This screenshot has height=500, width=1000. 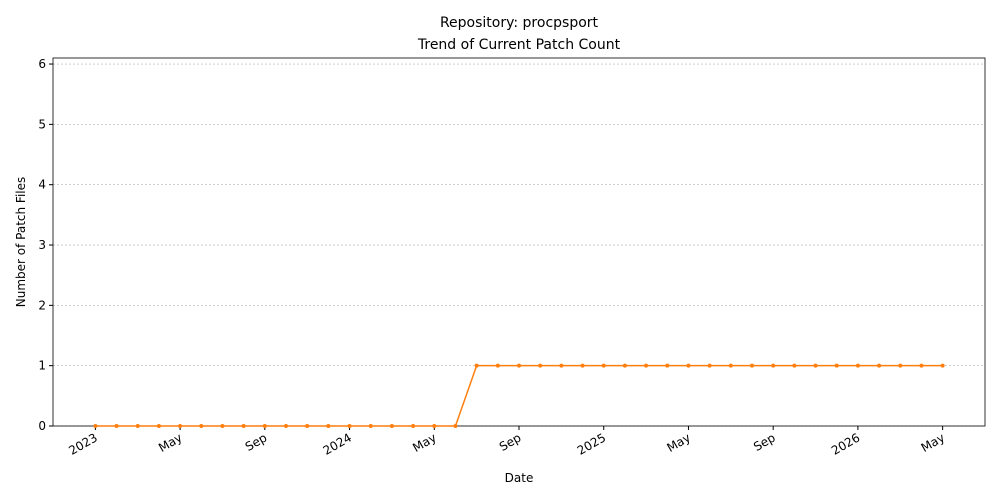 What do you see at coordinates (42, 245) in the screenshot?
I see `y-tick-label: 3` at bounding box center [42, 245].